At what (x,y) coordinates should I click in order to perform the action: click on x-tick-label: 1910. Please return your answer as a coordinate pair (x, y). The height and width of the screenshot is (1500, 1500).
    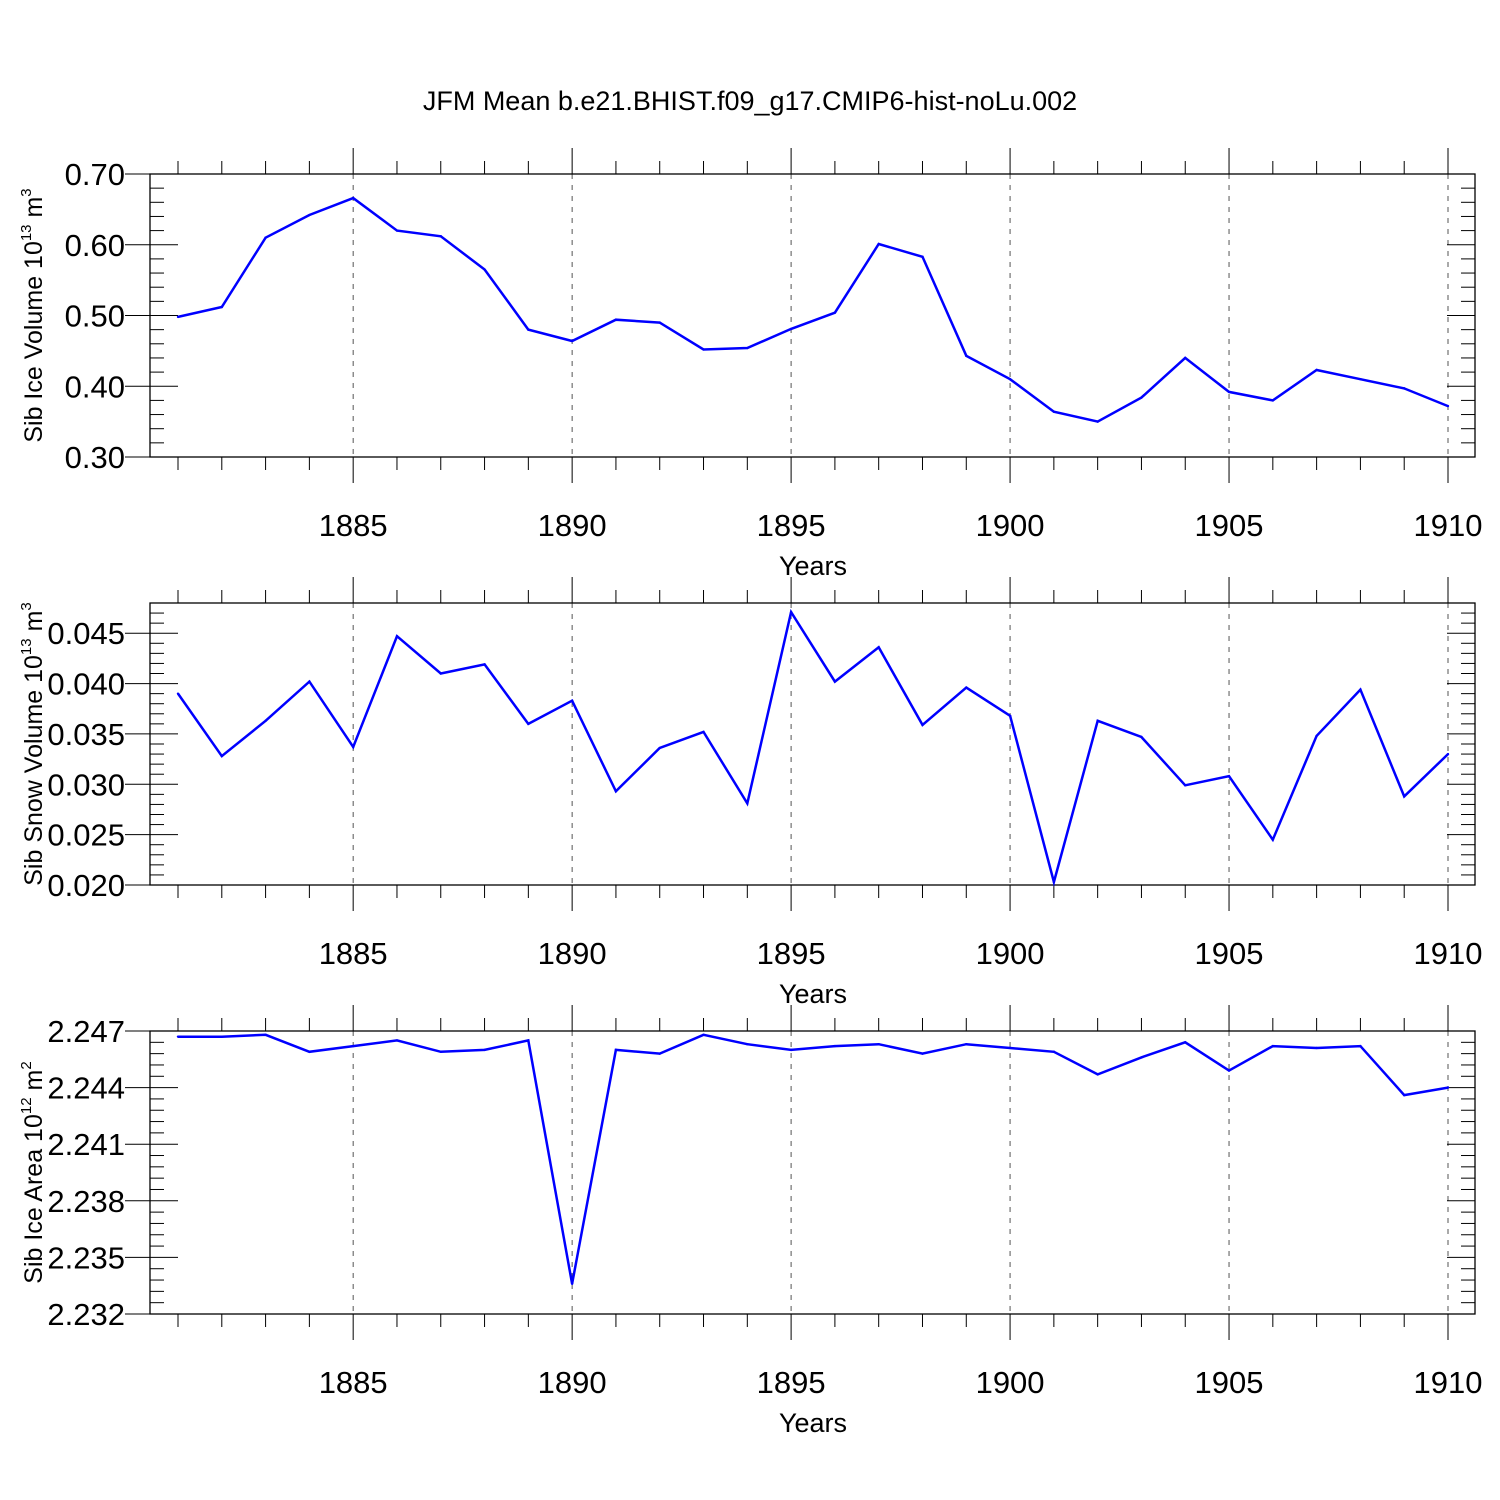
    Looking at the image, I should click on (1448, 953).